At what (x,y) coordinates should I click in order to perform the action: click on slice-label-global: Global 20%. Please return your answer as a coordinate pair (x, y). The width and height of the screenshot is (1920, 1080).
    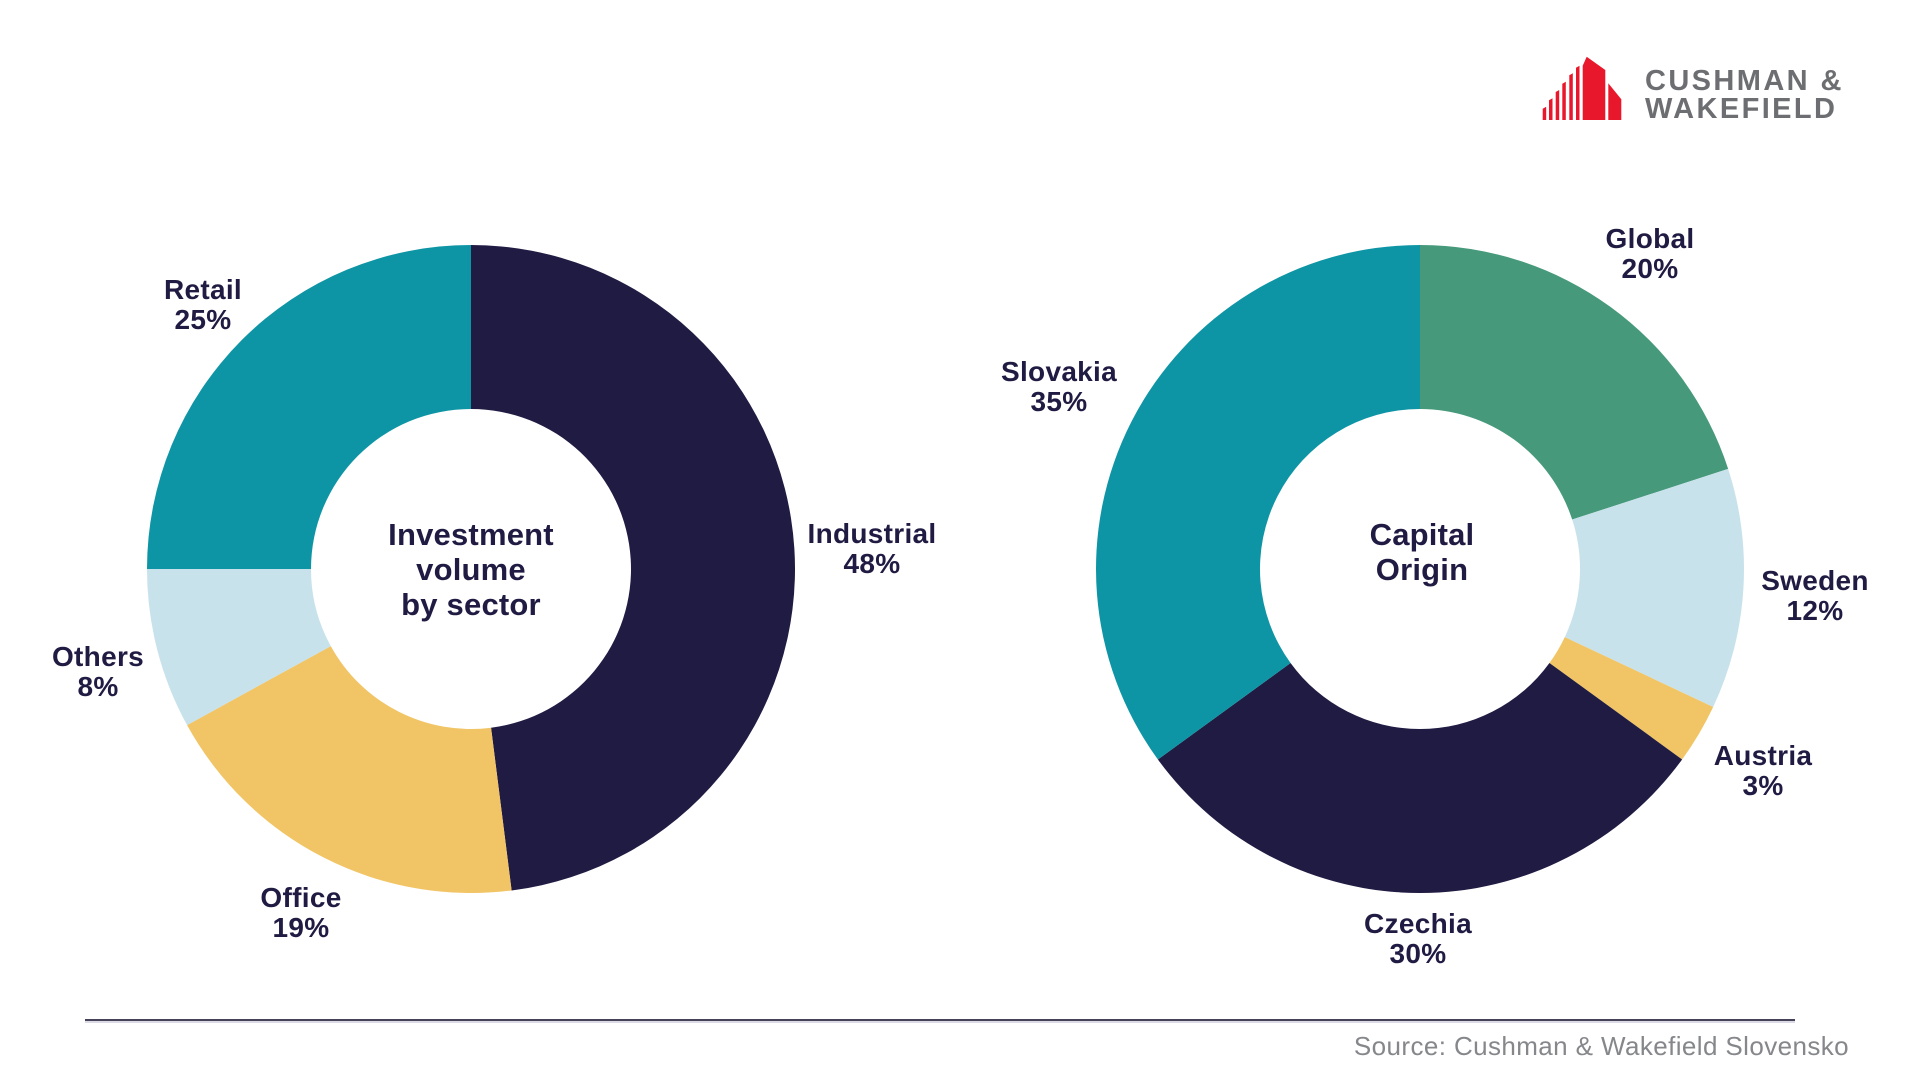
    Looking at the image, I should click on (1650, 254).